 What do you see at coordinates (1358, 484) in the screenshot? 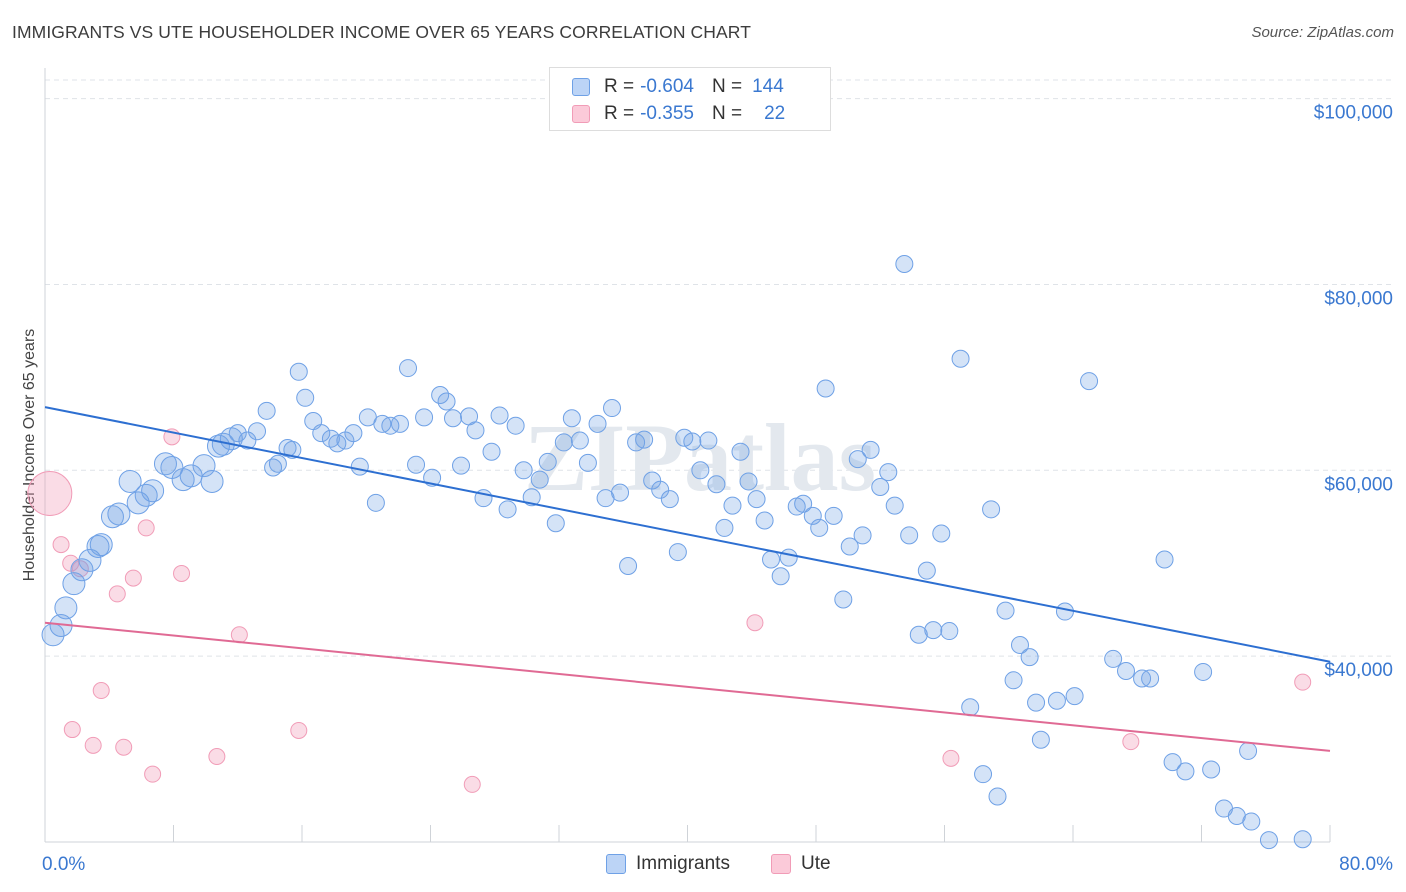
I see `y-tick-label: $60,000` at bounding box center [1358, 484].